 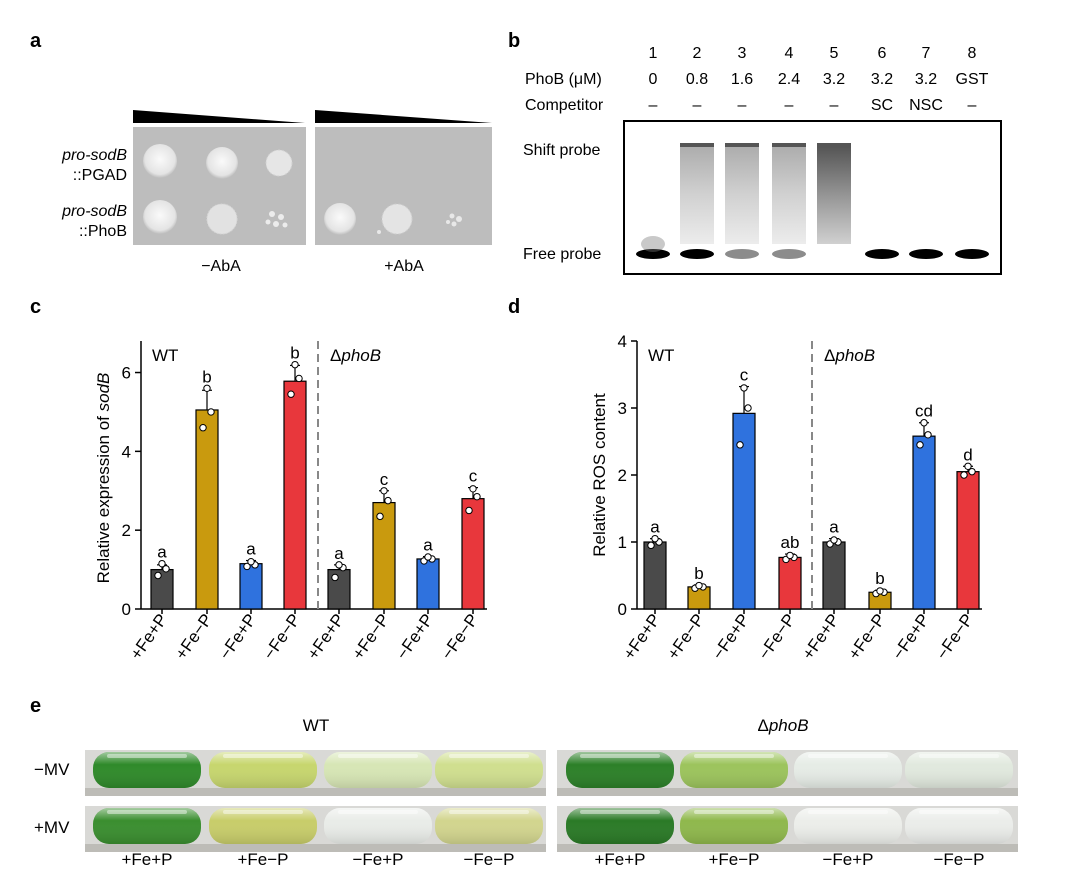 I want to click on free-probe-halo, so click(x=653, y=244).